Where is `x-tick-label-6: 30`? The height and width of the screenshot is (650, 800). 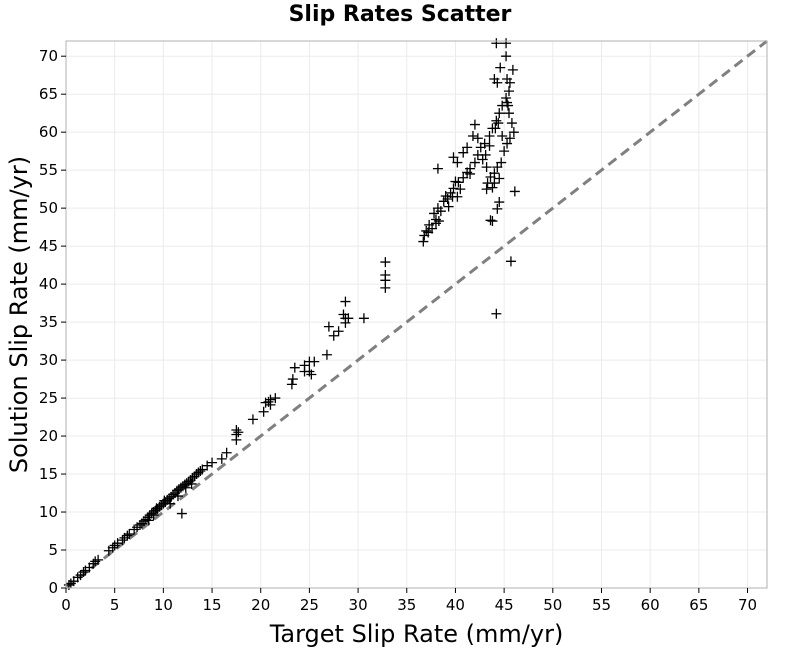 x-tick-label-6: 30 is located at coordinates (358, 605).